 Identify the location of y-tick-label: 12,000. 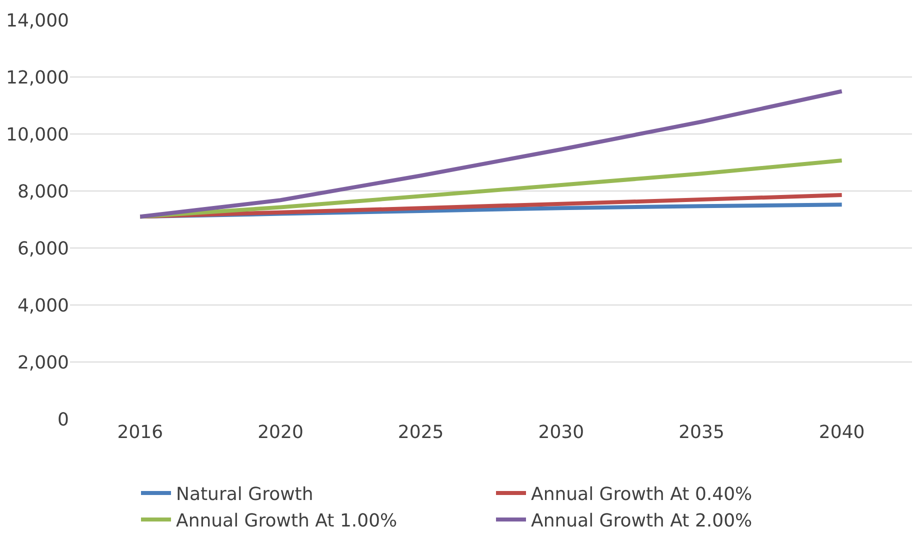
(37, 77).